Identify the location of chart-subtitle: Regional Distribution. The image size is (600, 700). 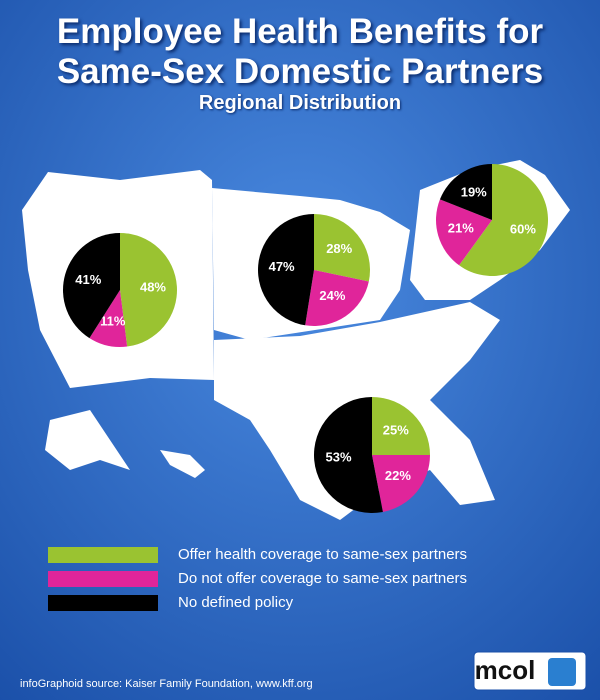
(300, 103).